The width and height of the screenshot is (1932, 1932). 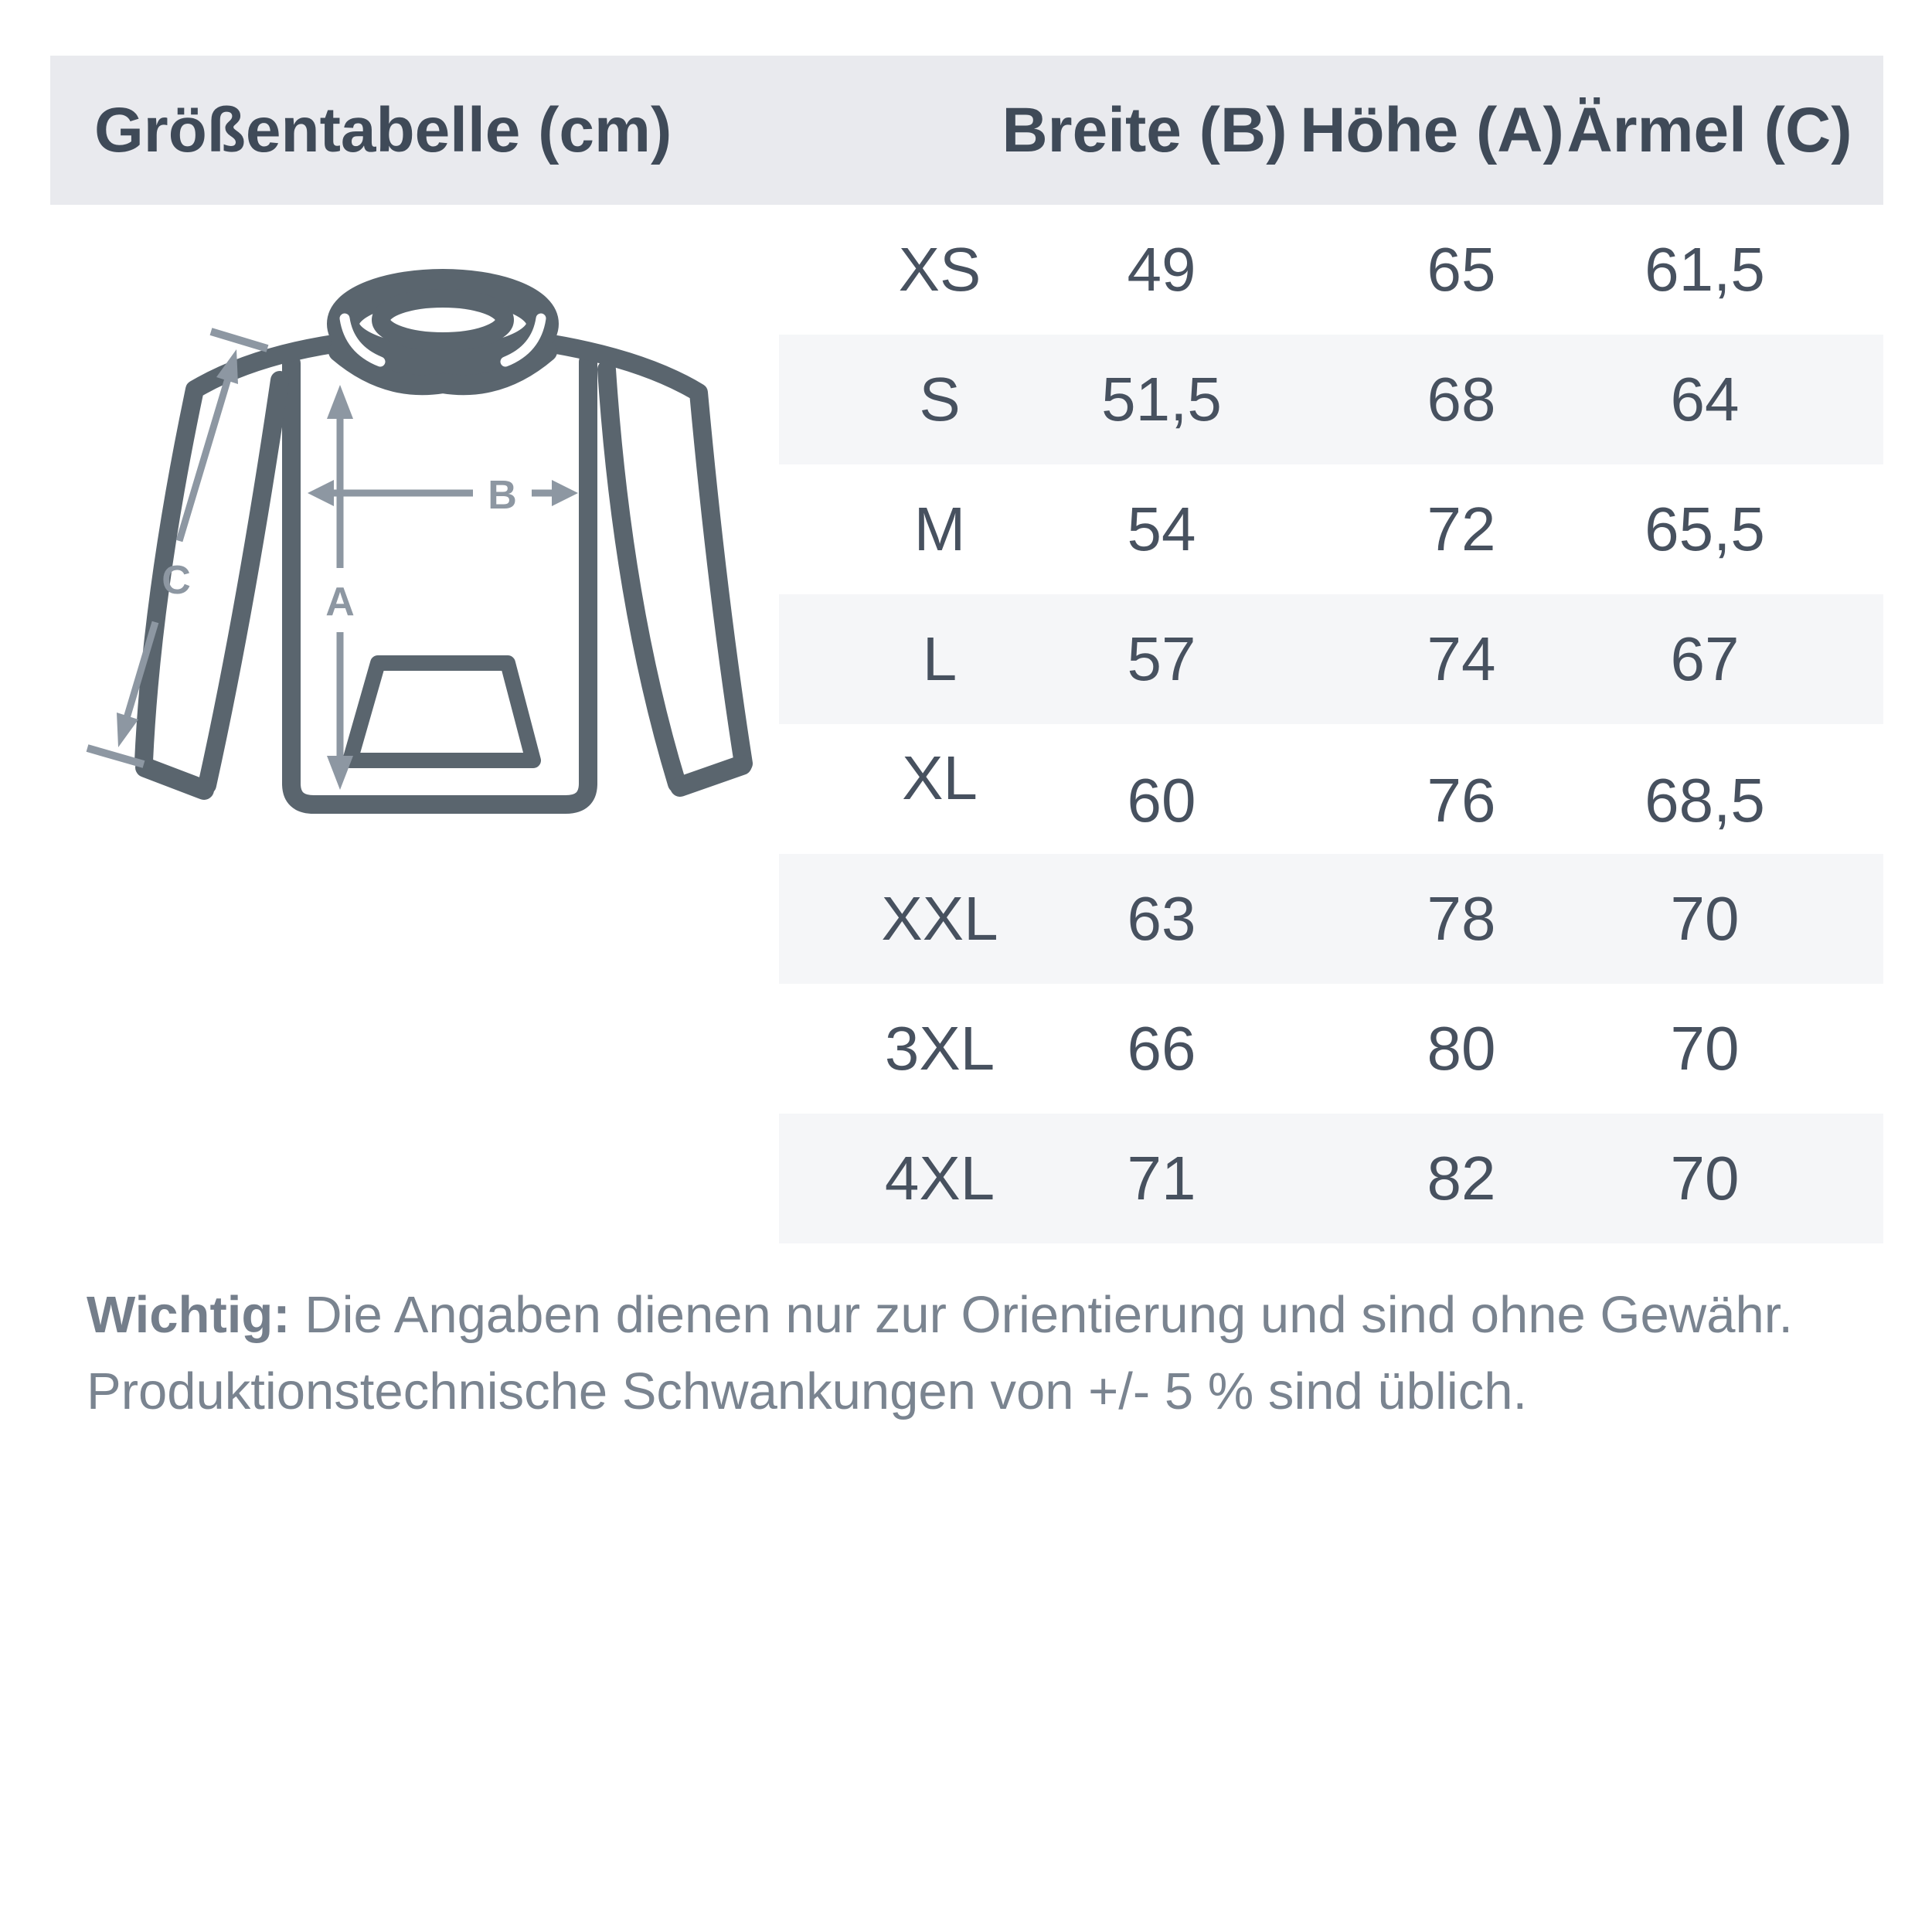 What do you see at coordinates (940, 529) in the screenshot?
I see `size-cell: M` at bounding box center [940, 529].